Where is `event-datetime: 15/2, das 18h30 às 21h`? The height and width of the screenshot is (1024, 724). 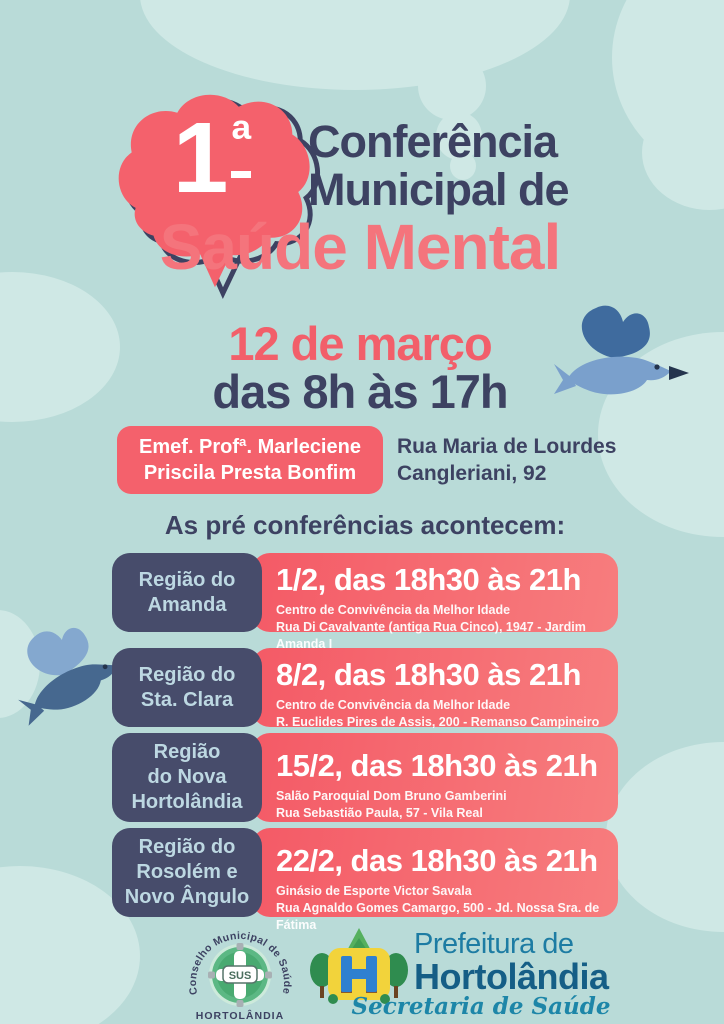 event-datetime: 15/2, das 18h30 às 21h is located at coordinates (437, 765).